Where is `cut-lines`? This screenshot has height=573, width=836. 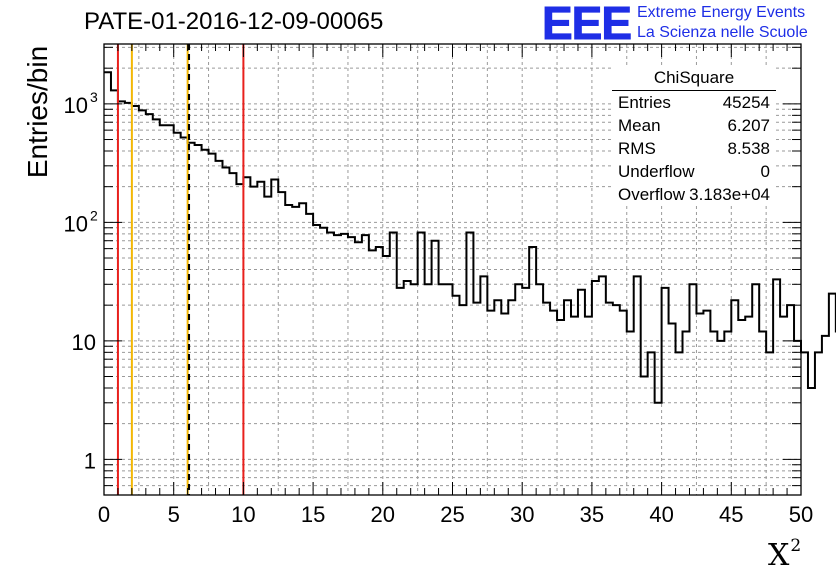 cut-lines is located at coordinates (180, 269).